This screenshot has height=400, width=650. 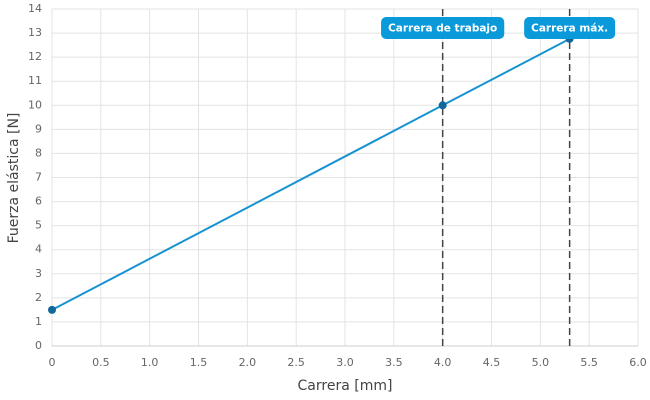 What do you see at coordinates (14, 178) in the screenshot?
I see `y-axis-title: Fuerza elástica [N]` at bounding box center [14, 178].